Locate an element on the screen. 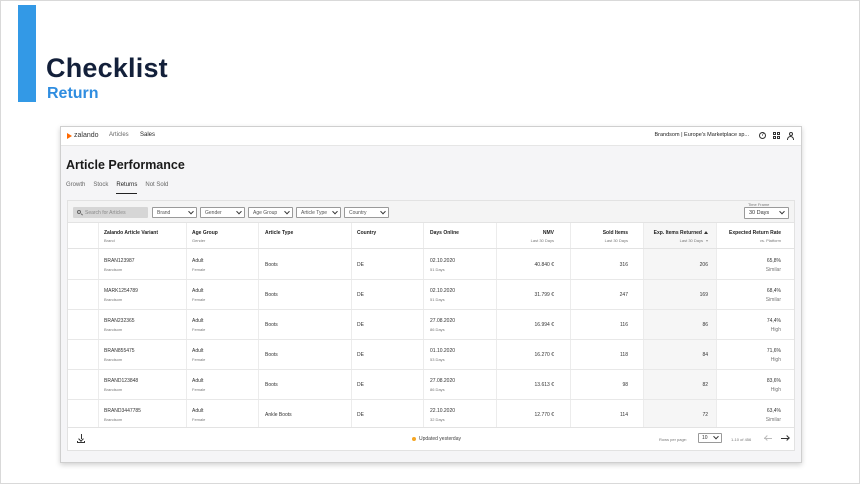 The image size is (860, 484). cell-variant: BRAN232365 Brandsom is located at coordinates (119, 325).